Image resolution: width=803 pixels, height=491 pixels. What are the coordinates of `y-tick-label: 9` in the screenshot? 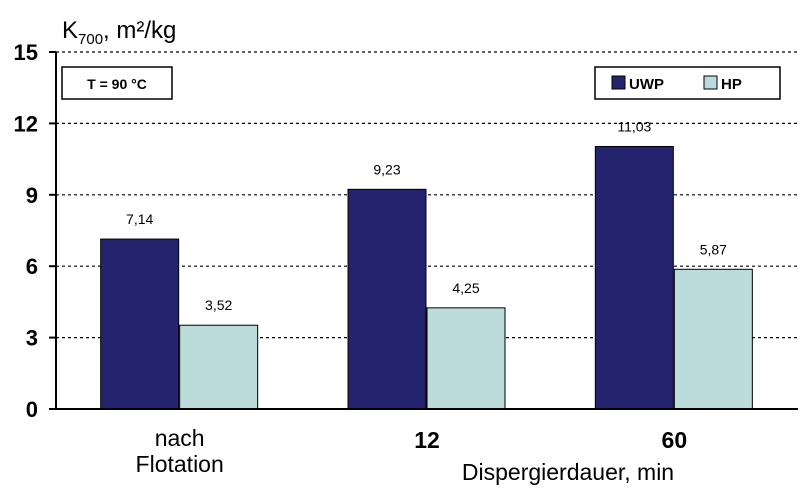 It's located at (32, 195).